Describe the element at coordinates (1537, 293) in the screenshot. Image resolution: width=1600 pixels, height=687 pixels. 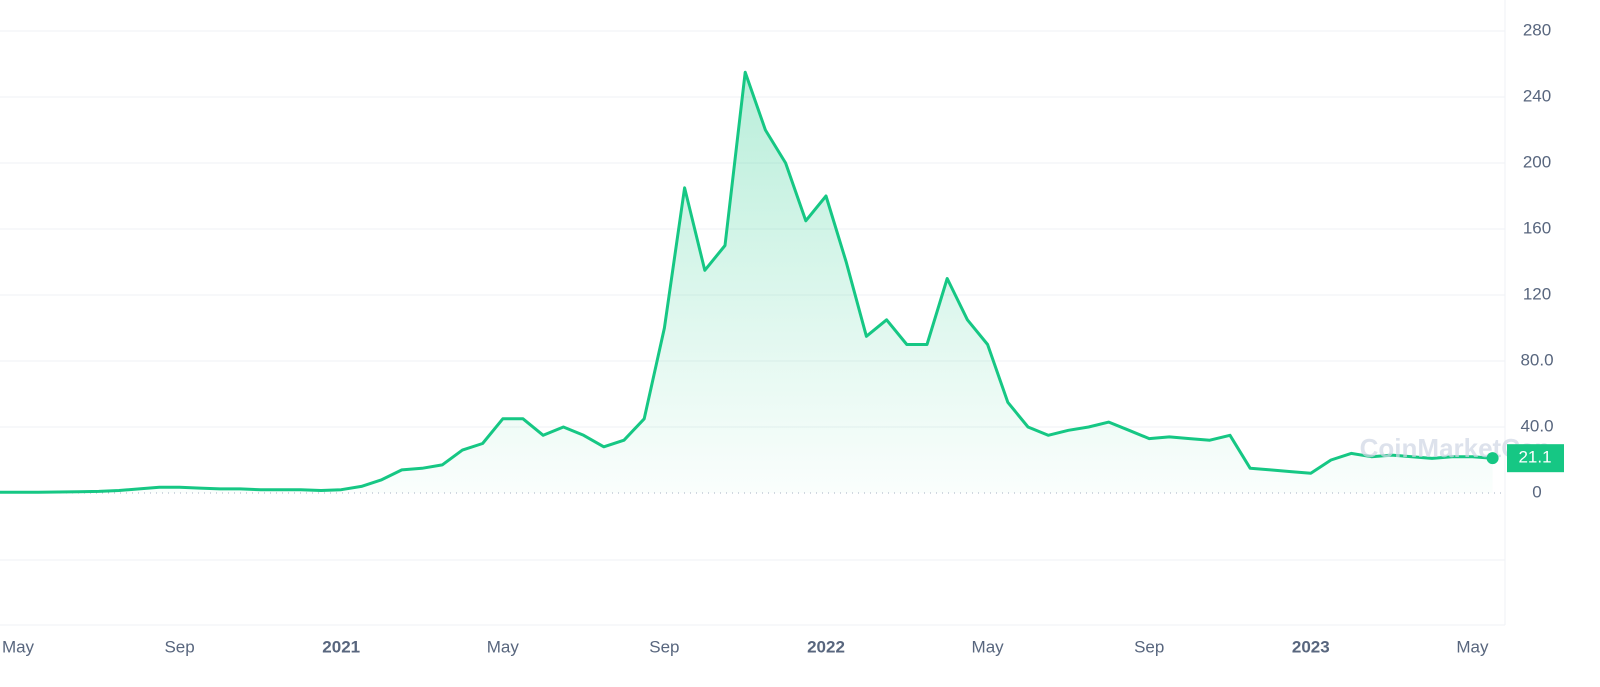
I see `y-tick-label: 120` at that location.